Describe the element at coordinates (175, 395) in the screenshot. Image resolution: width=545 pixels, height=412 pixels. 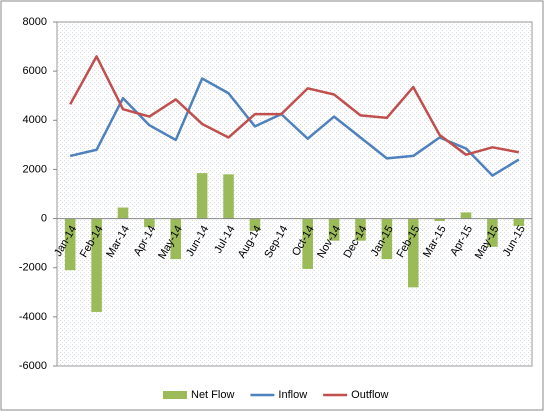
I see `legend-swatch` at that location.